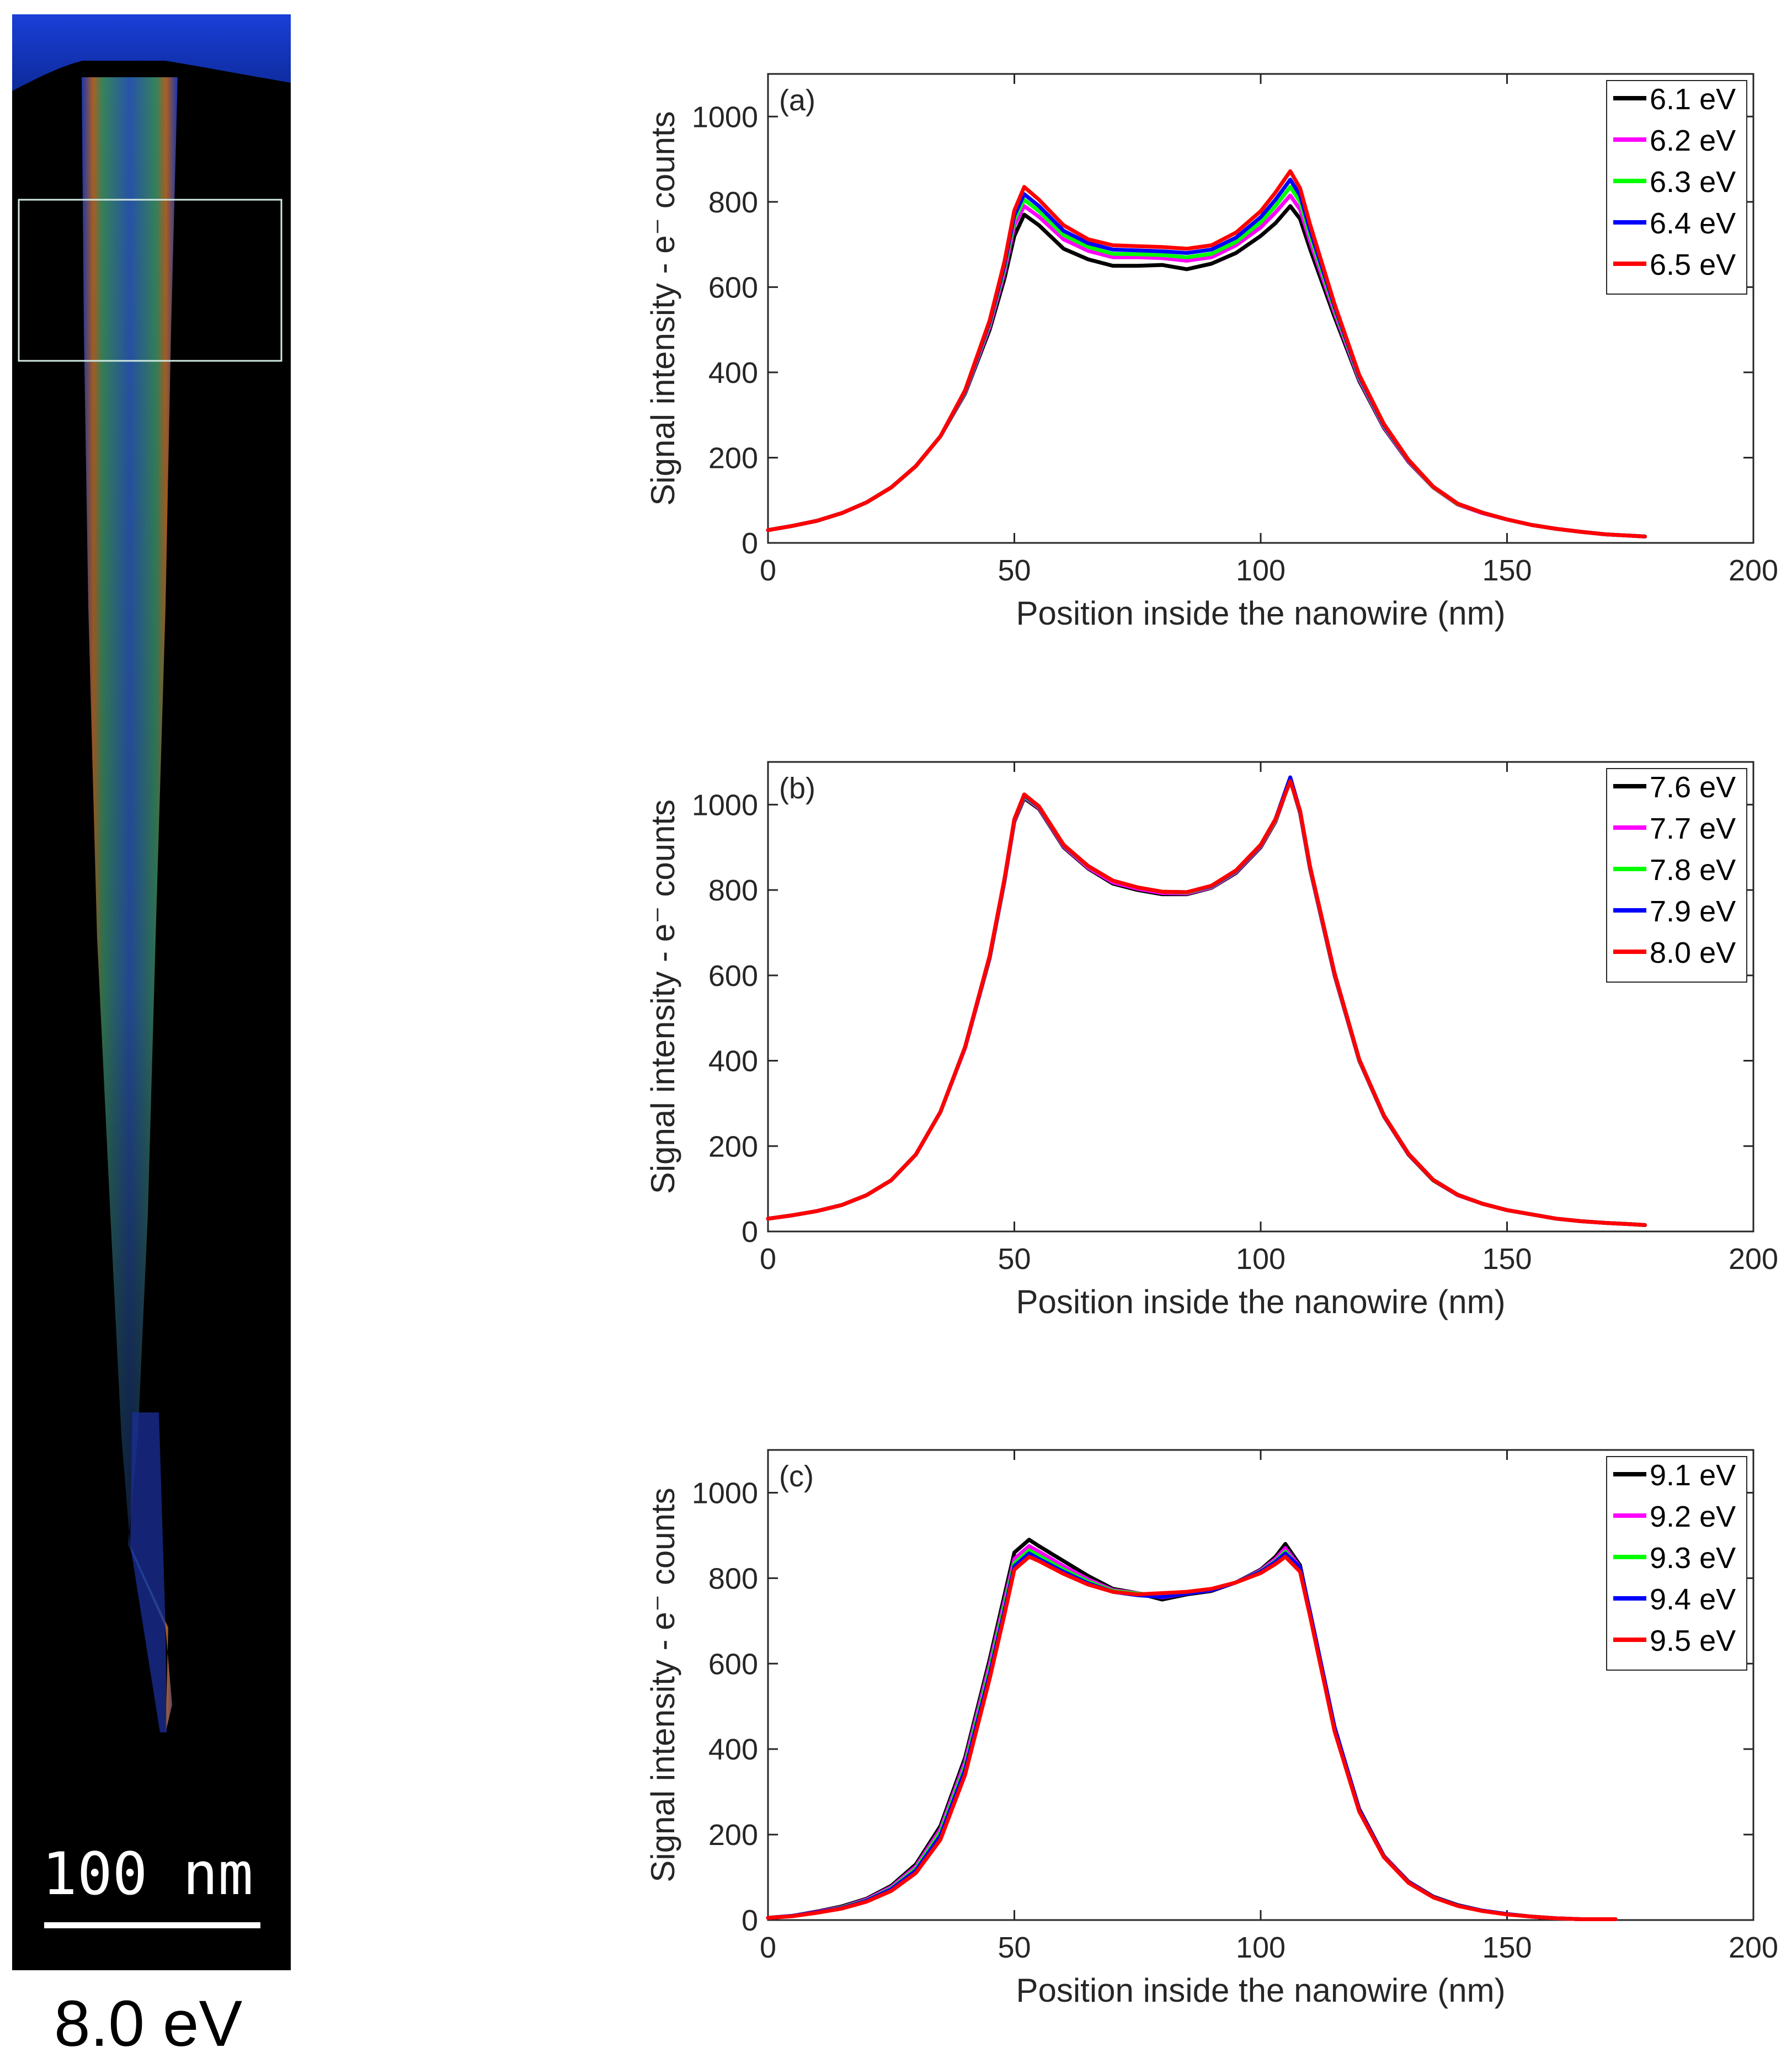 The image size is (1792, 2069). I want to click on scale-bar-label: 100 nm, so click(147, 1874).